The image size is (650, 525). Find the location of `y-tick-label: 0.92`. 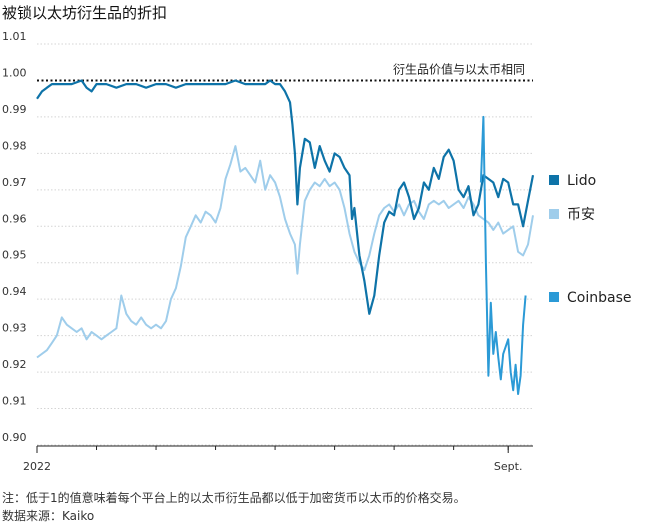

y-tick-label: 0.92 is located at coordinates (14, 364).